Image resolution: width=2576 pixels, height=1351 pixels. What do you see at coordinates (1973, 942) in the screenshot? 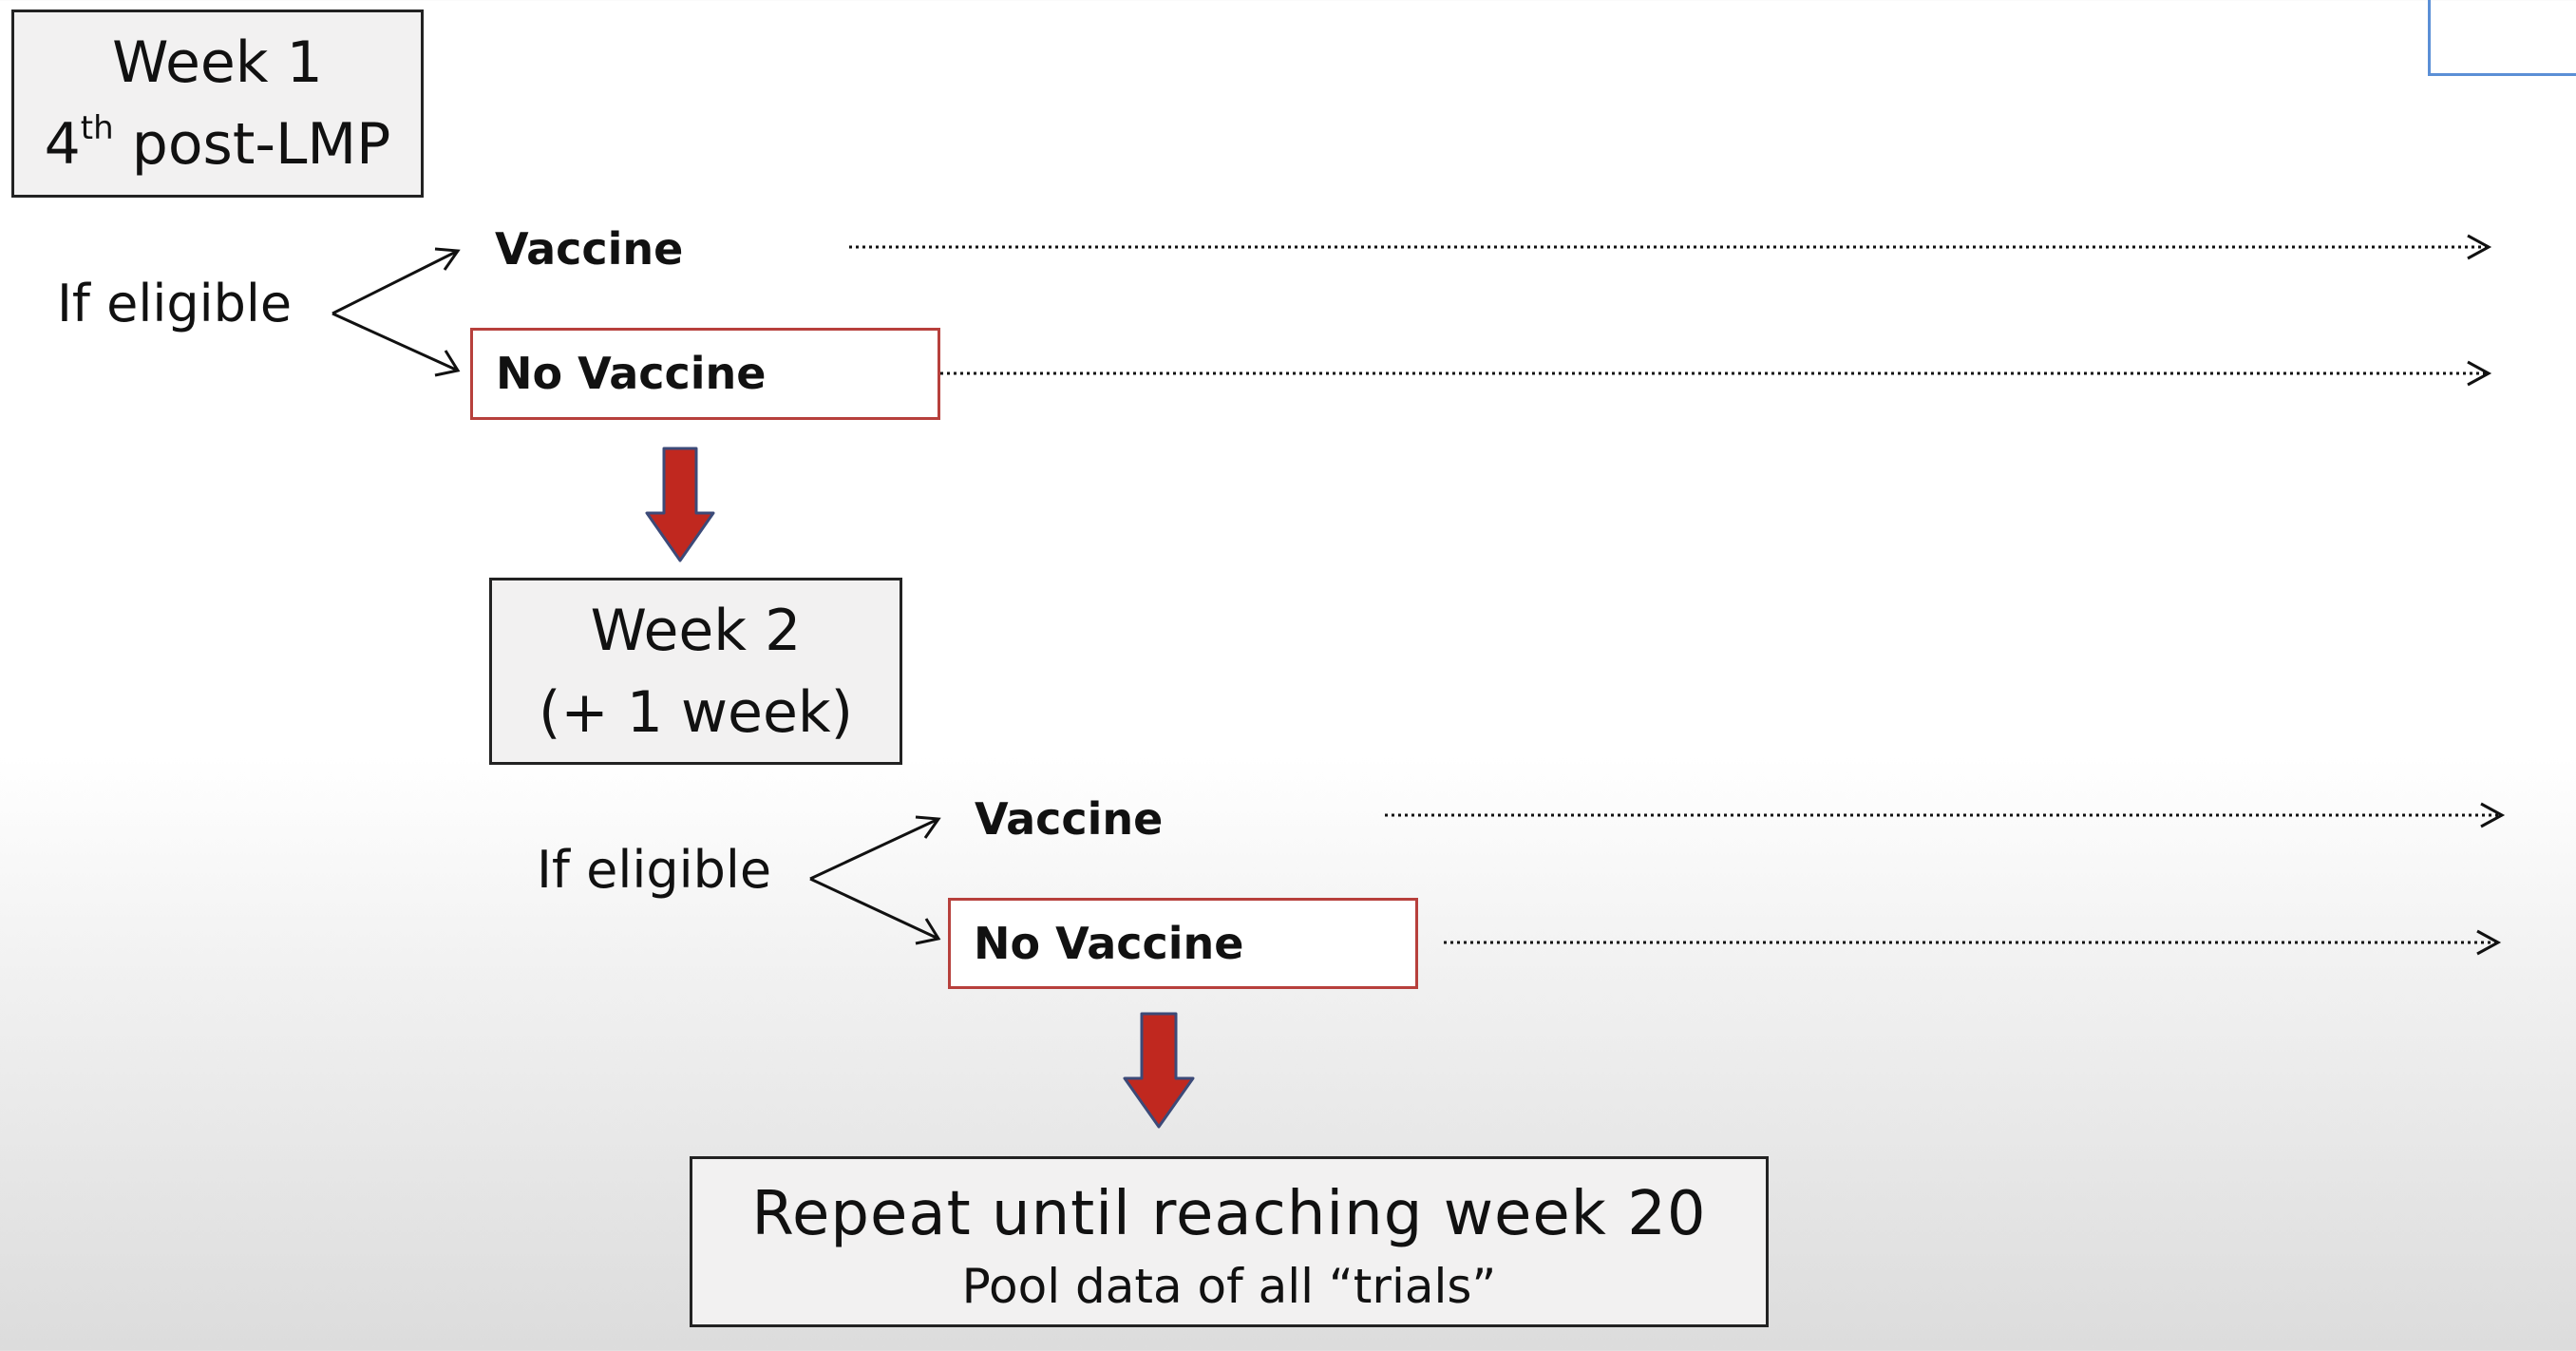
I see `timeline-no-vaccine-week2` at bounding box center [1973, 942].